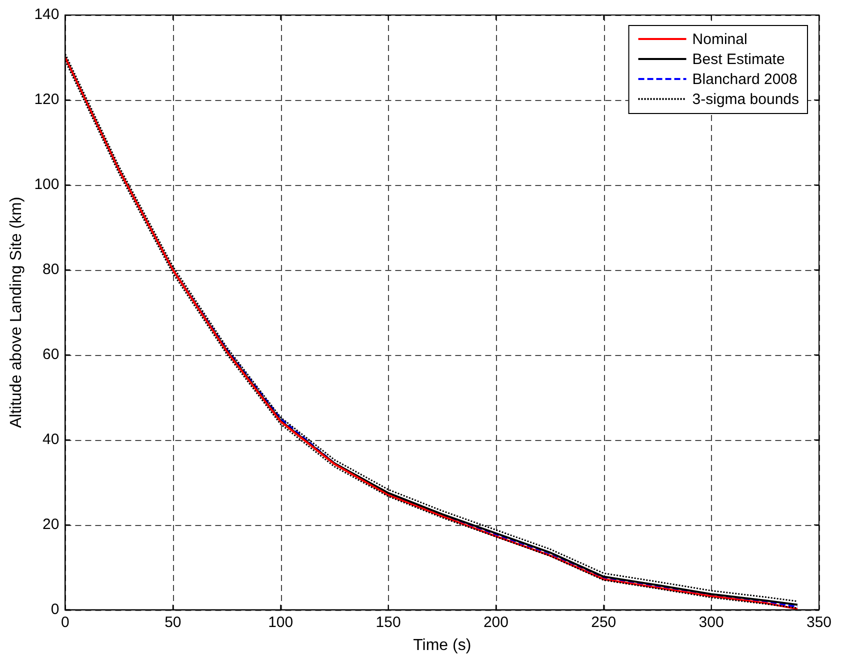 This screenshot has width=844, height=660. Describe the element at coordinates (720, 39) in the screenshot. I see `legend-label: Nominal` at that location.